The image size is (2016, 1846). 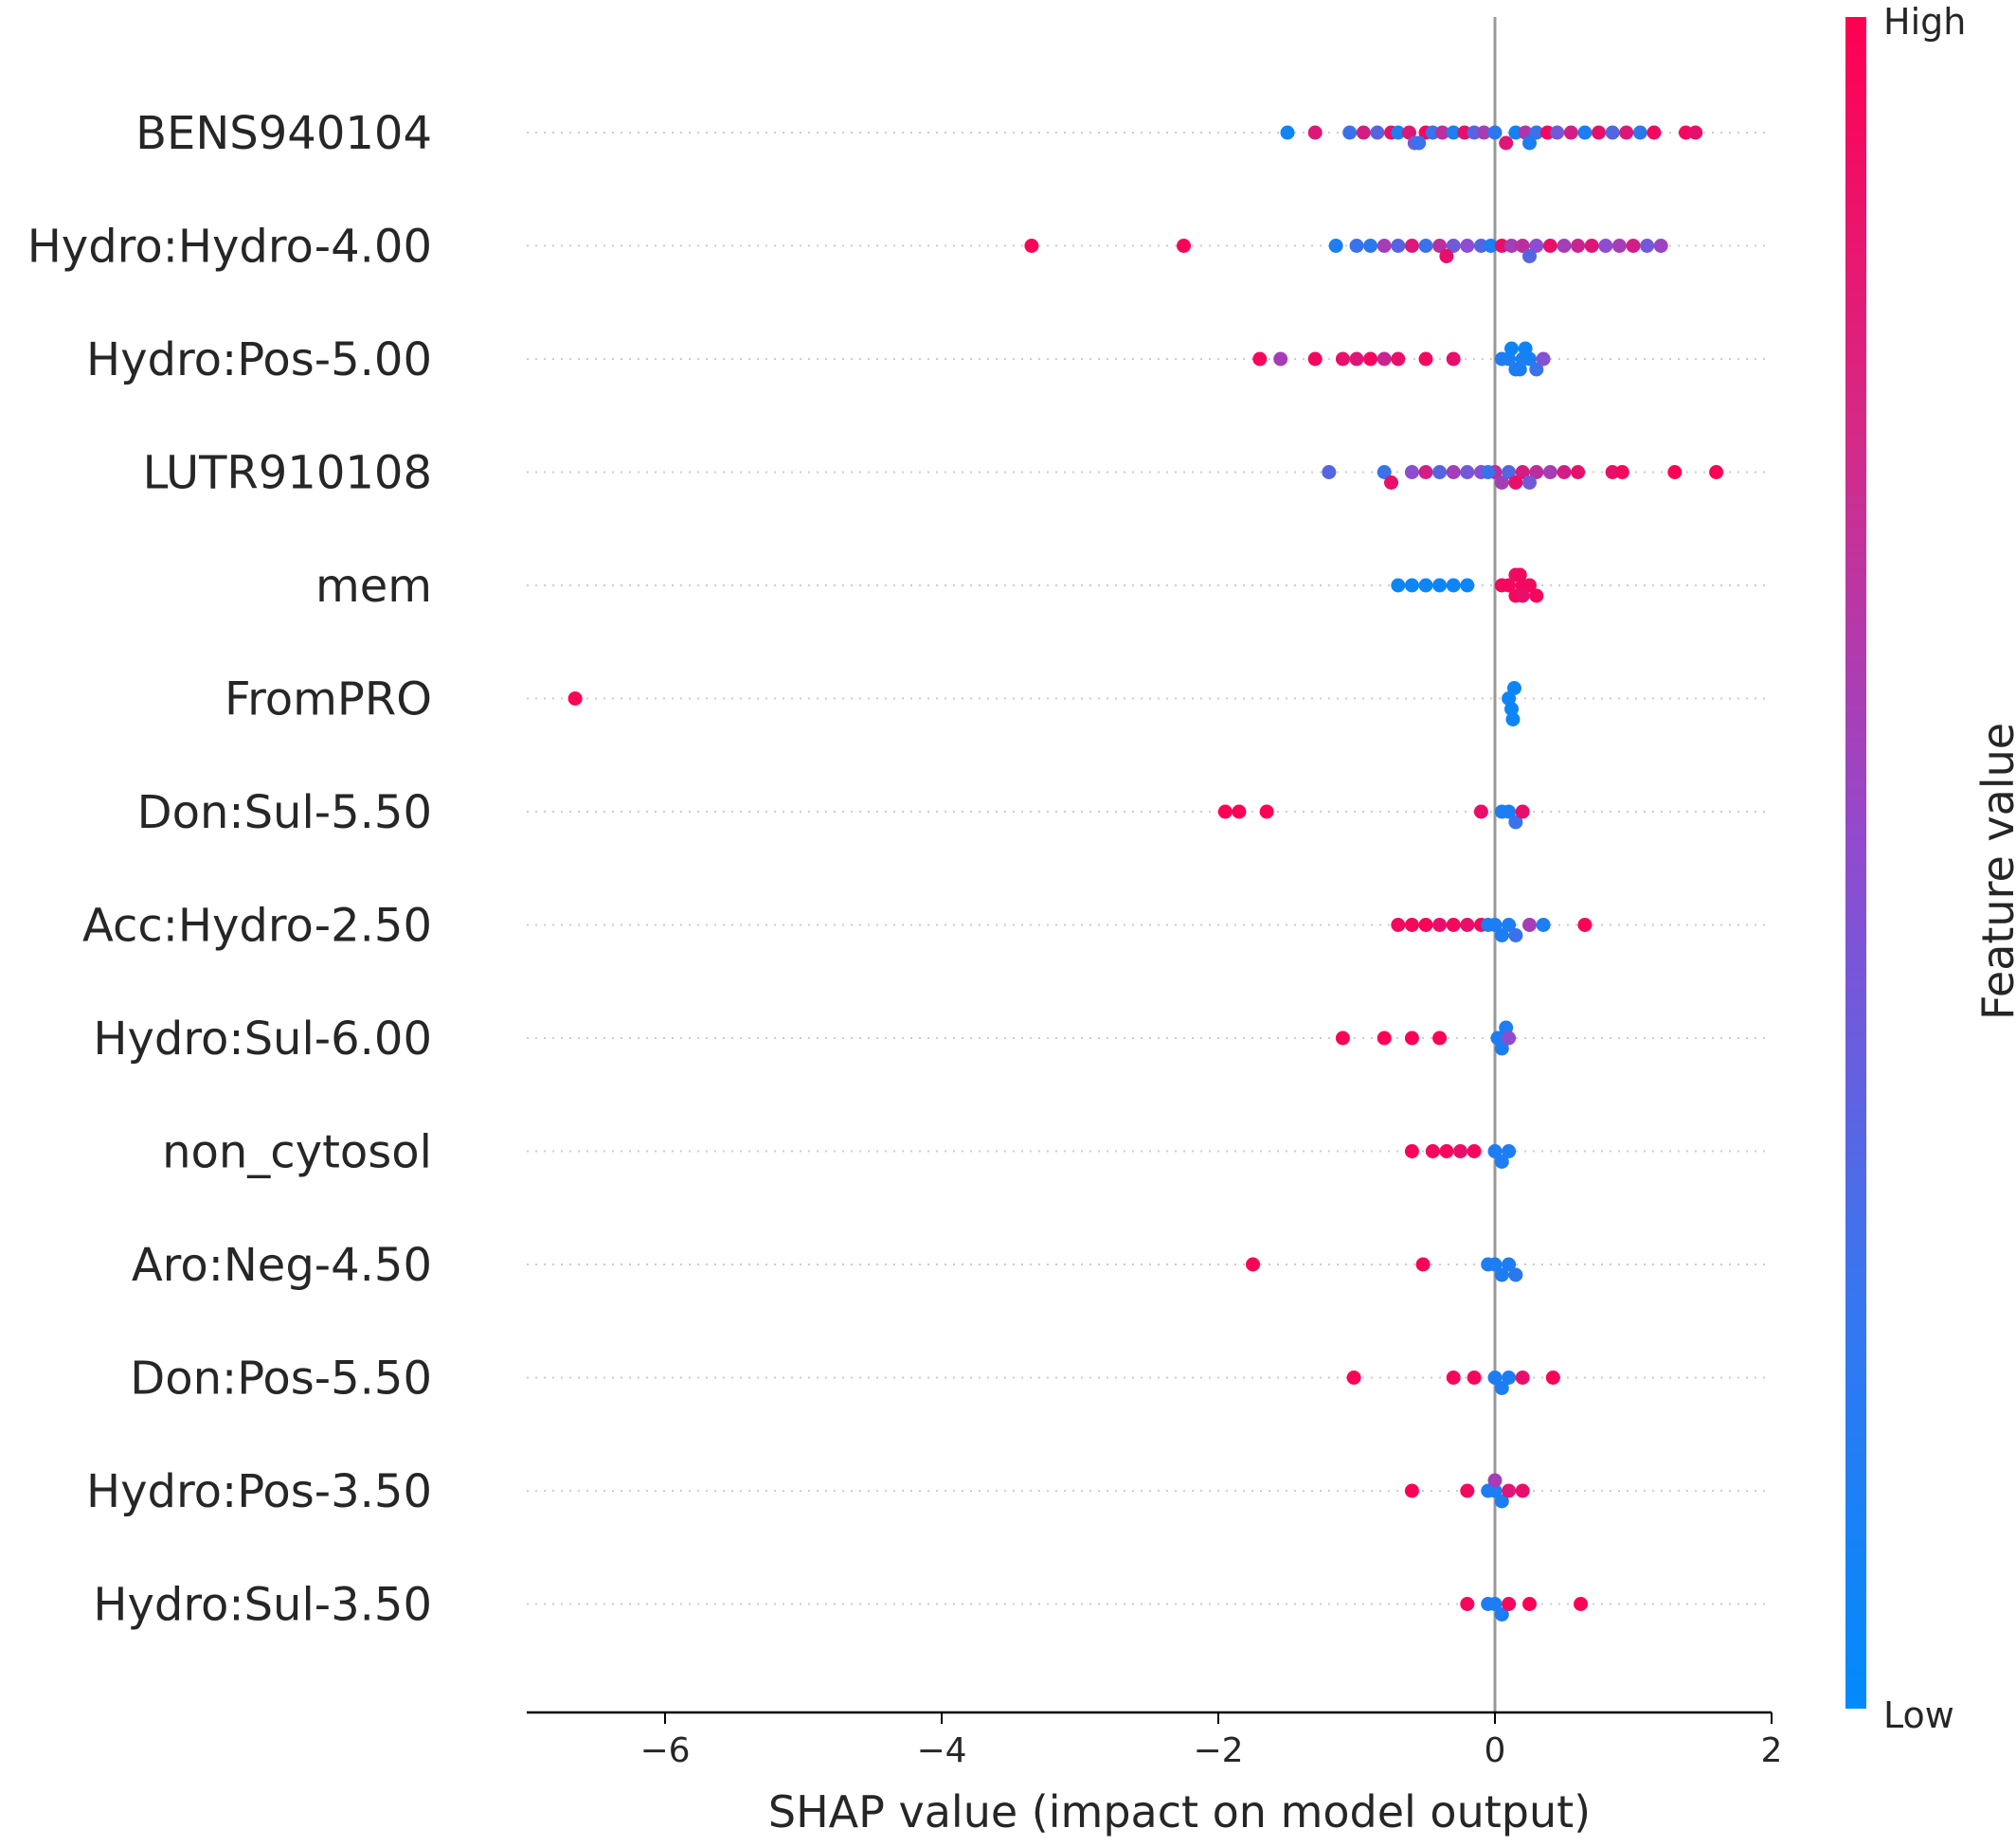 What do you see at coordinates (297, 1152) in the screenshot?
I see `feature-label: non_cytosol` at bounding box center [297, 1152].